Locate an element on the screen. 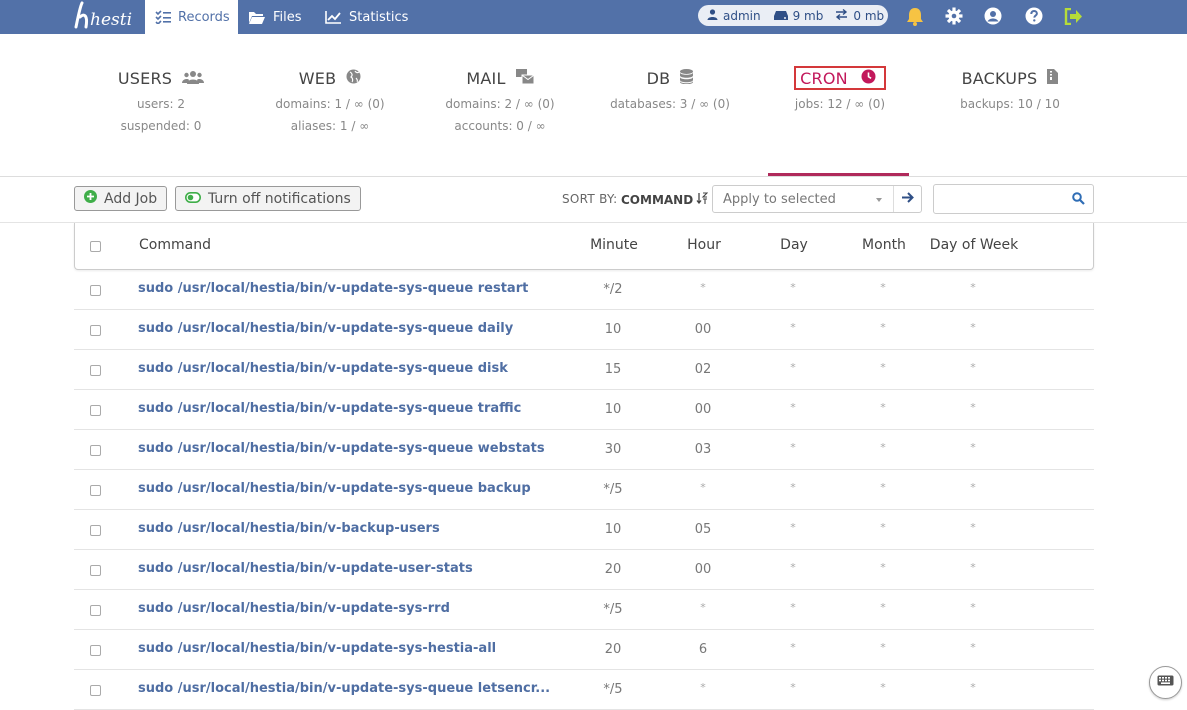 Image resolution: width=1187 pixels, height=710 pixels. logout-icon is located at coordinates (1073, 16).